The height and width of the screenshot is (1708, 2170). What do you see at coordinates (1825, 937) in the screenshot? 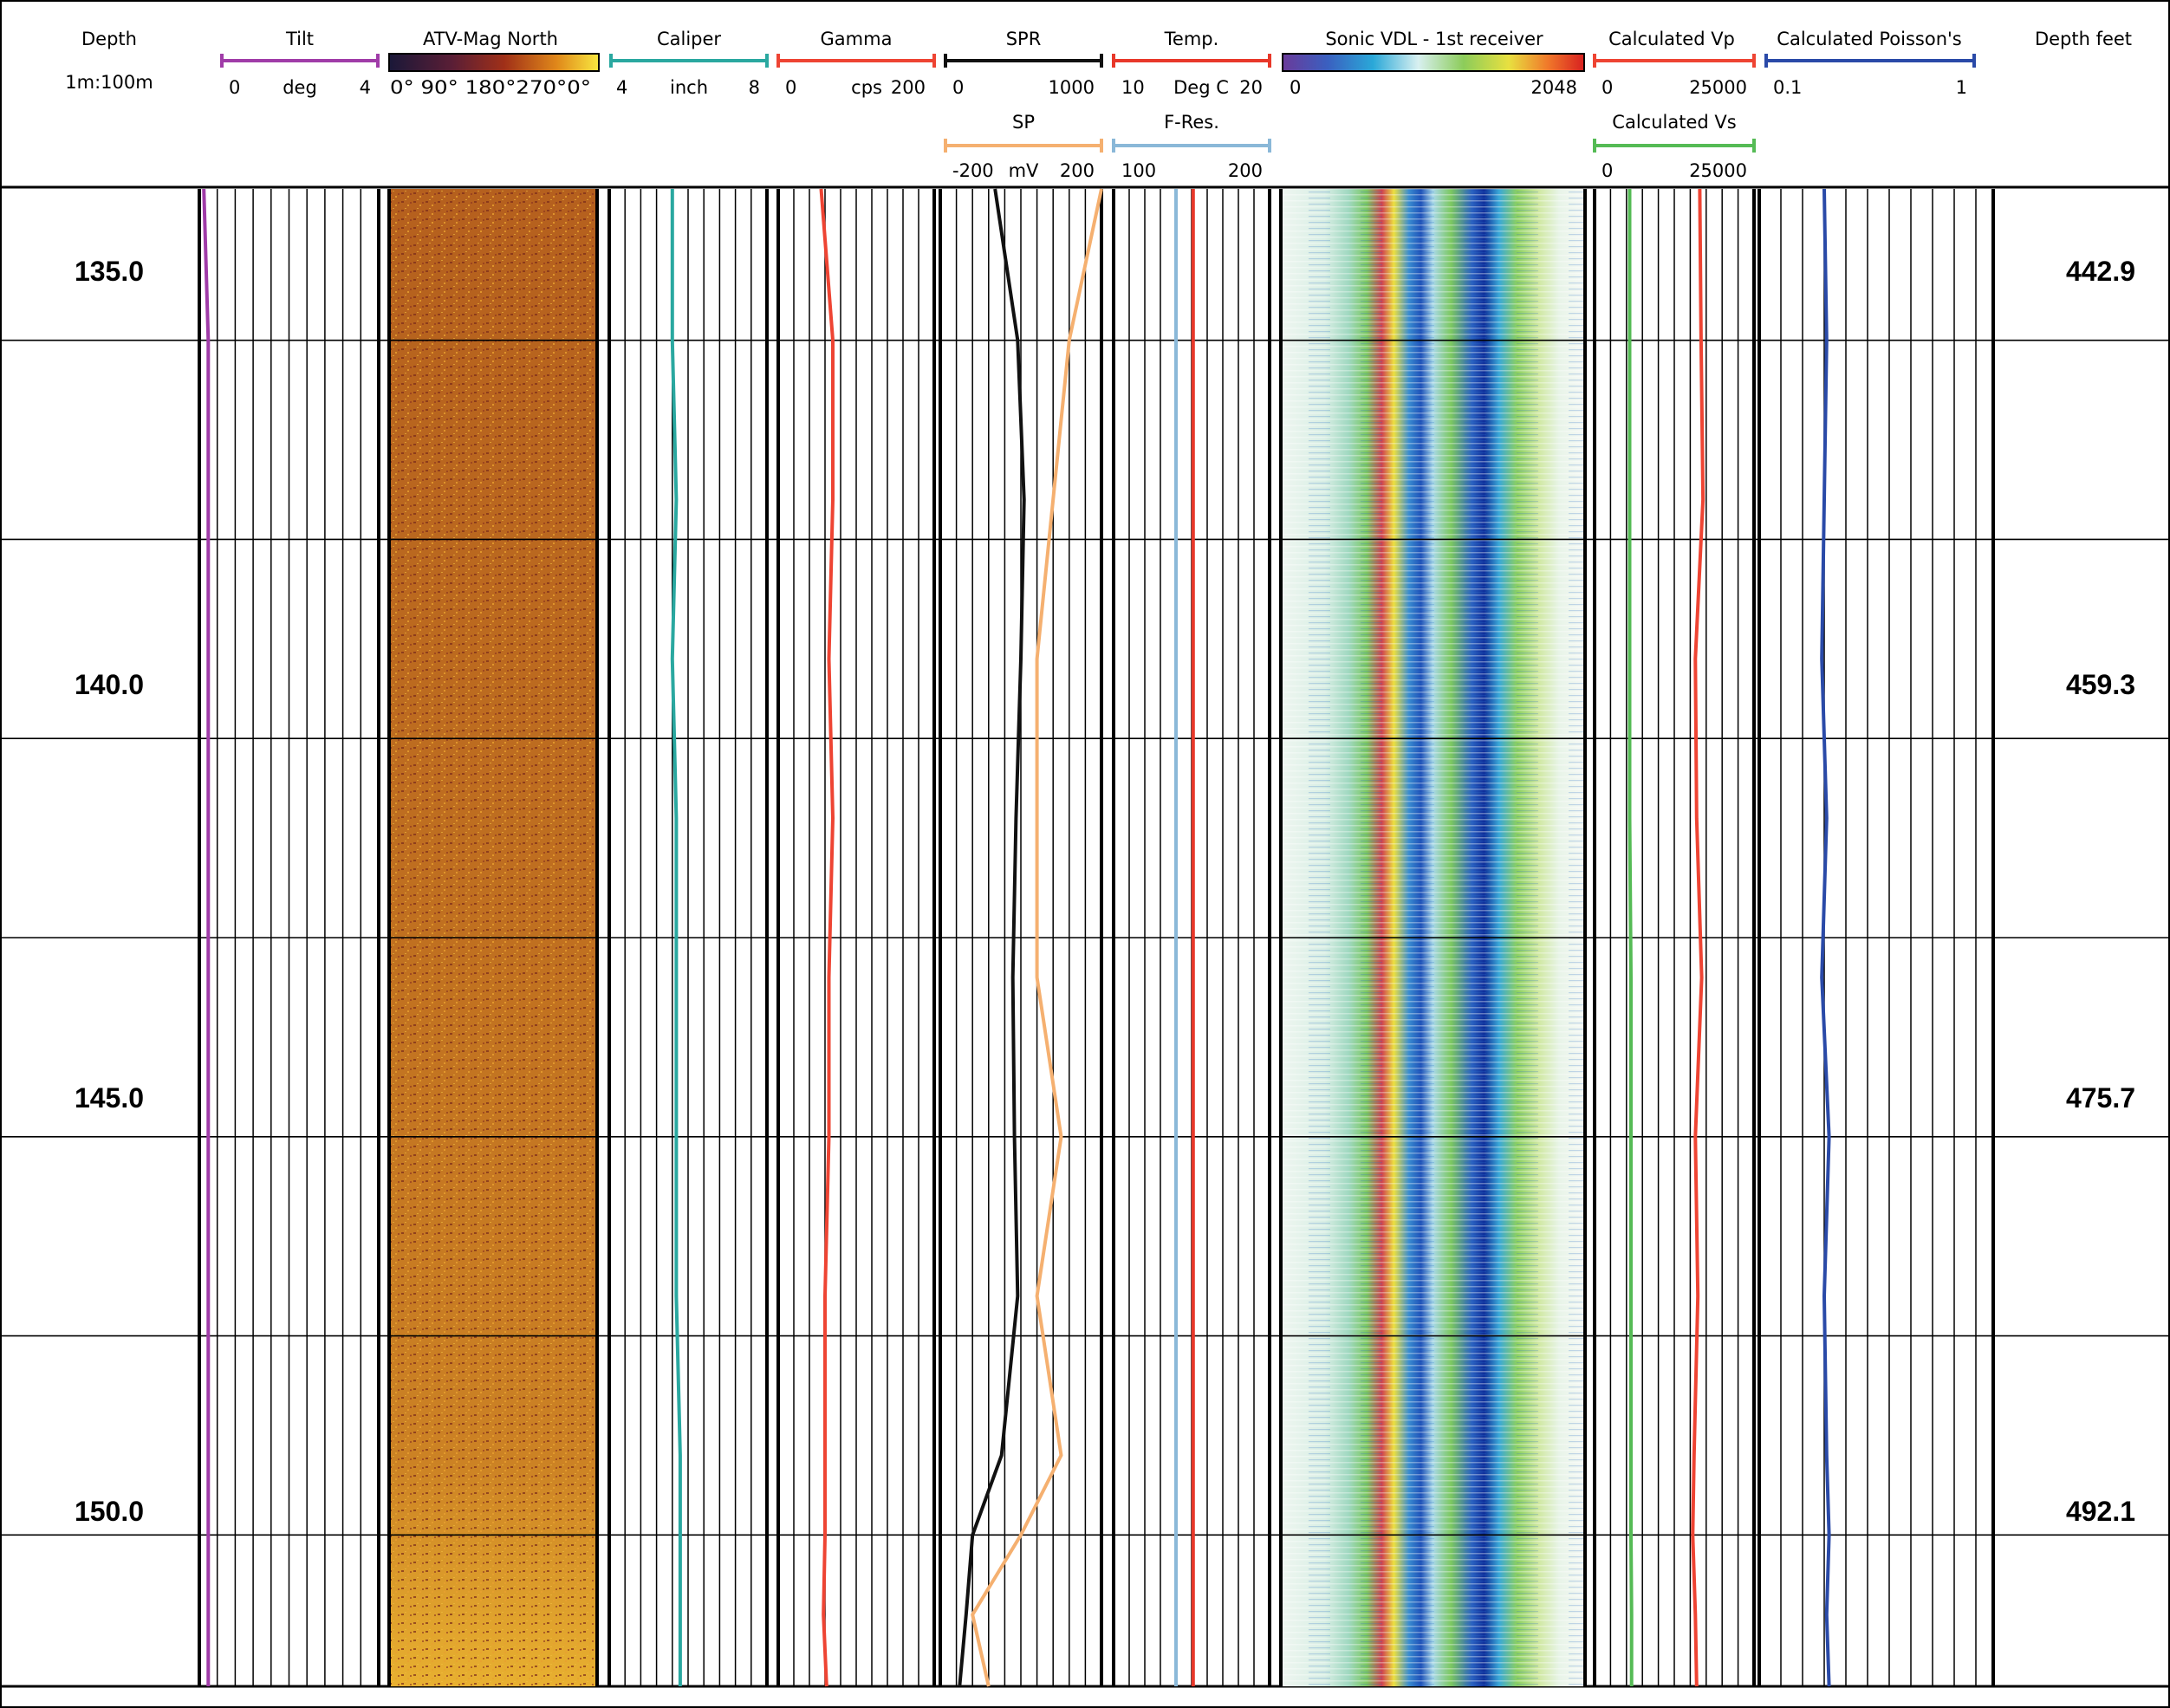
I see `series-line-calculated-poisson-s` at bounding box center [1825, 937].